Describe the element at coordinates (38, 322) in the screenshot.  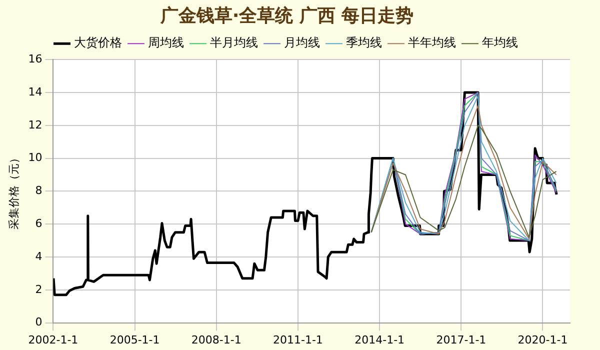
I see `y-tick-label: 0` at that location.